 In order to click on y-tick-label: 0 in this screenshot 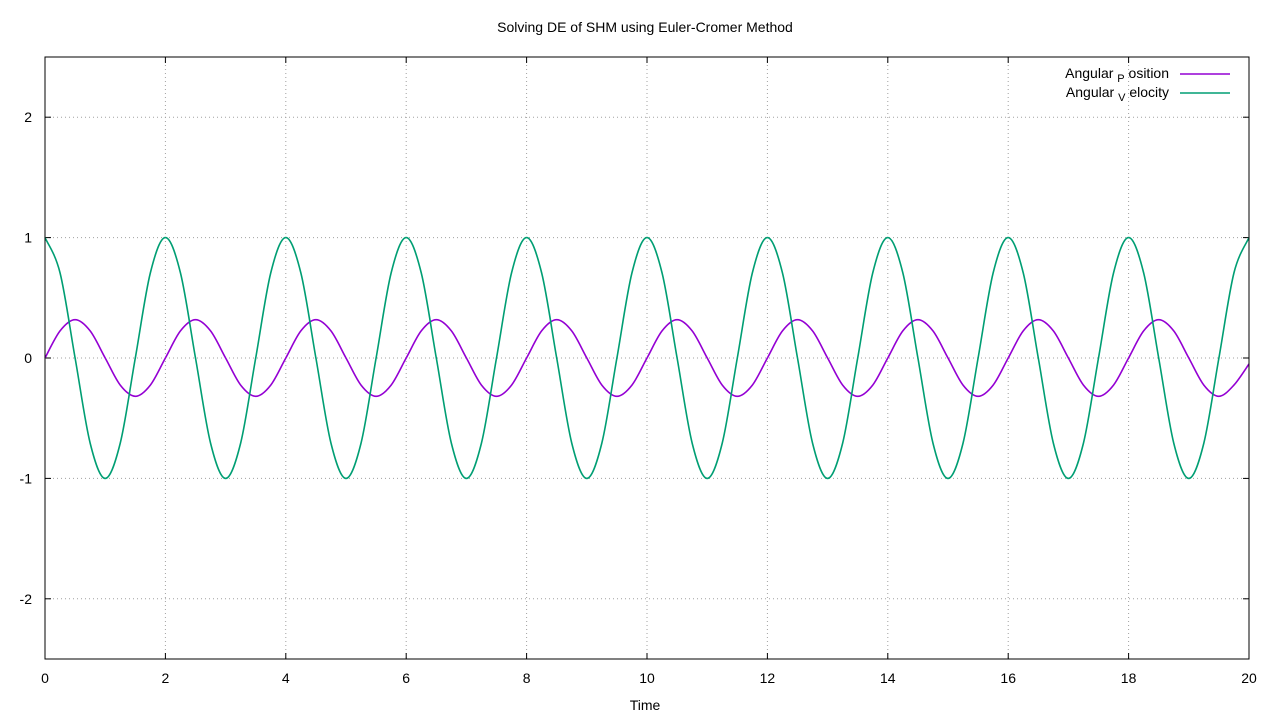, I will do `click(28, 358)`.